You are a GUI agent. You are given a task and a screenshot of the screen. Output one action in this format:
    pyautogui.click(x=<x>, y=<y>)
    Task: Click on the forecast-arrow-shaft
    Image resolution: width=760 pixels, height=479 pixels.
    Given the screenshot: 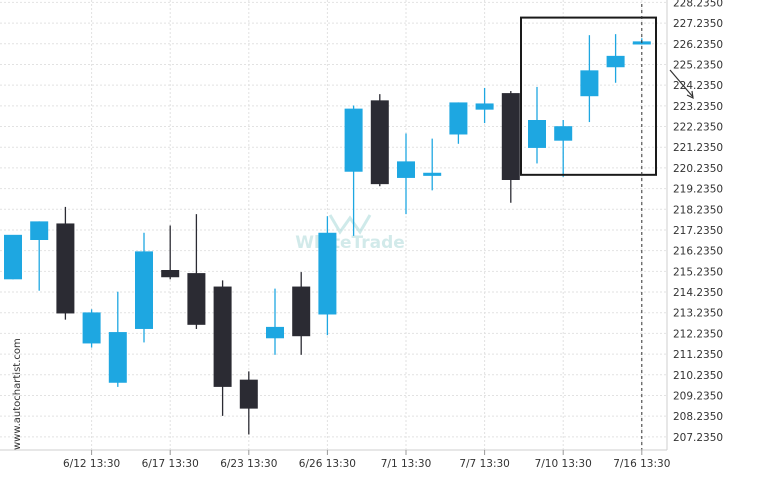 What is the action you would take?
    pyautogui.click(x=681, y=83)
    